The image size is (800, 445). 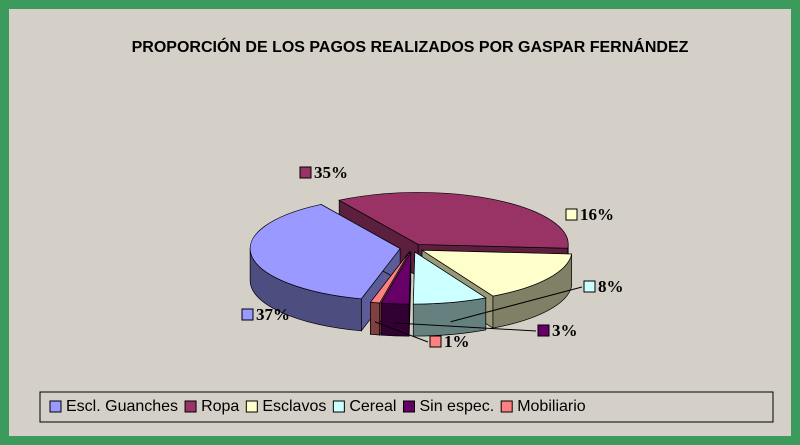 I want to click on data-label: 16%, so click(x=597, y=214).